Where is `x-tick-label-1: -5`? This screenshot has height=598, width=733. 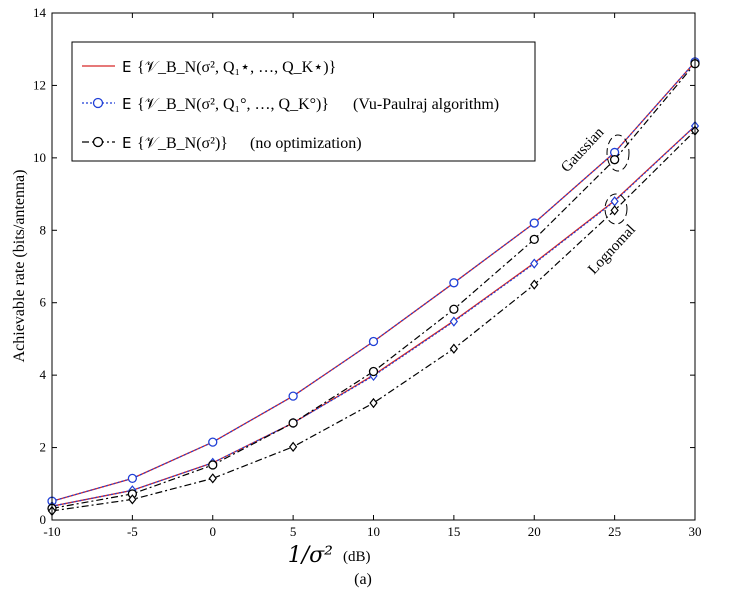
x-tick-label-1: -5 is located at coordinates (132, 531).